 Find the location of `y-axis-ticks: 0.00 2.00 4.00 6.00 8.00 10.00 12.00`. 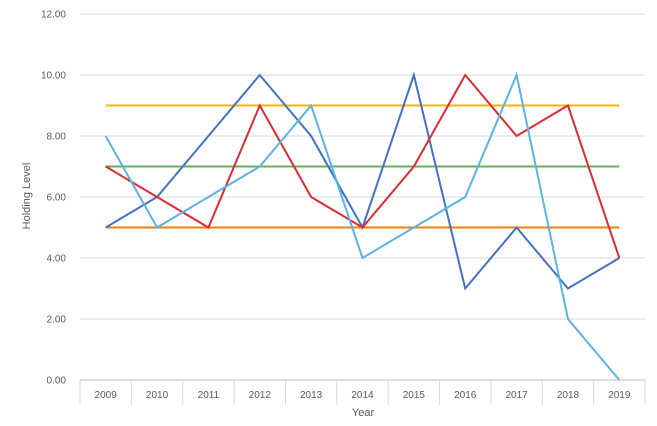

y-axis-ticks: 0.00 2.00 4.00 6.00 8.00 10.00 12.00 is located at coordinates (53, 198).